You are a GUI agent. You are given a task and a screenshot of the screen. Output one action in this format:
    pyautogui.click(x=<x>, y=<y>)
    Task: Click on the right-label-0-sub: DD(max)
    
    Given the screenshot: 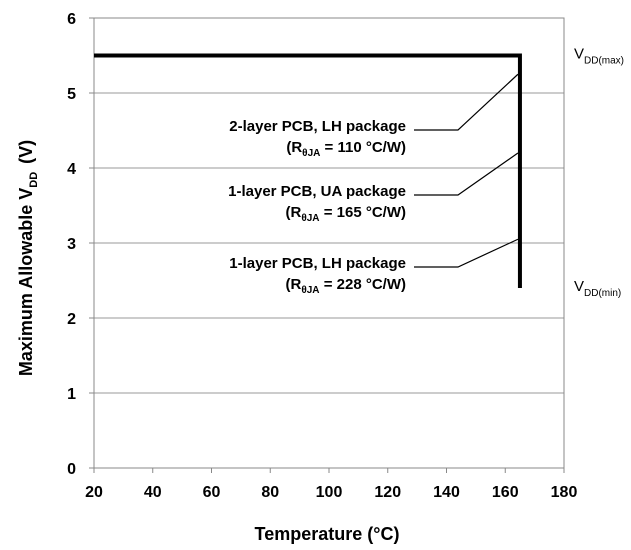 What is the action you would take?
    pyautogui.click(x=604, y=61)
    